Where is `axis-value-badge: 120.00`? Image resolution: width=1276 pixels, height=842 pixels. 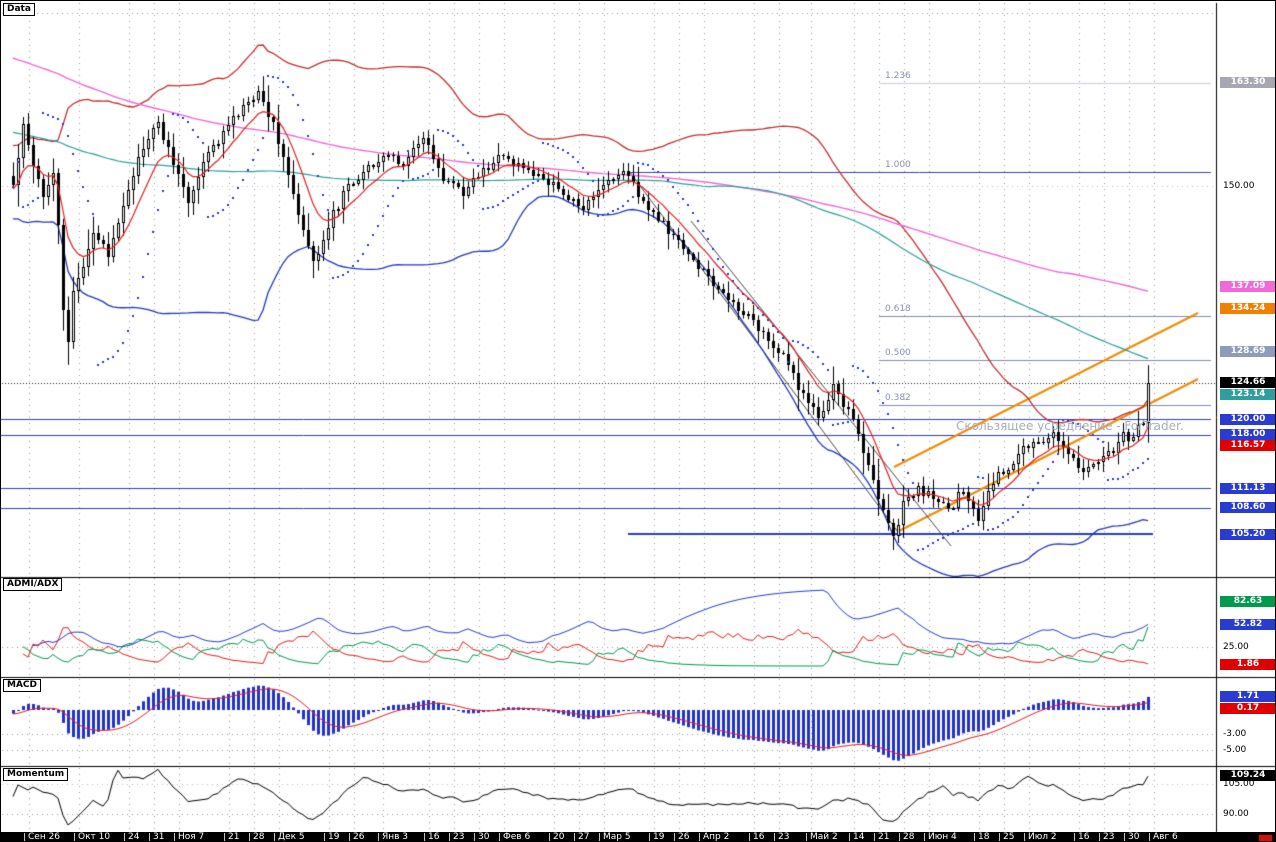
axis-value-badge: 120.00 is located at coordinates (1247, 419).